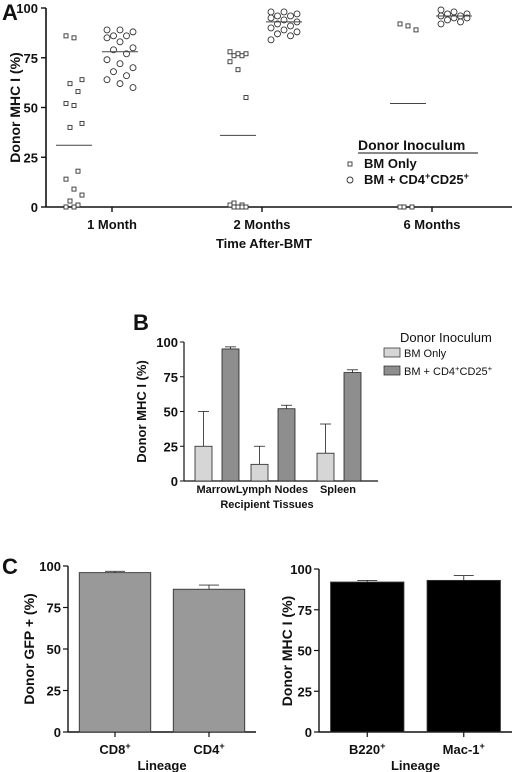 The height and width of the screenshot is (772, 520). What do you see at coordinates (54, 691) in the screenshot?
I see `c1-y-tick-label: 25` at bounding box center [54, 691].